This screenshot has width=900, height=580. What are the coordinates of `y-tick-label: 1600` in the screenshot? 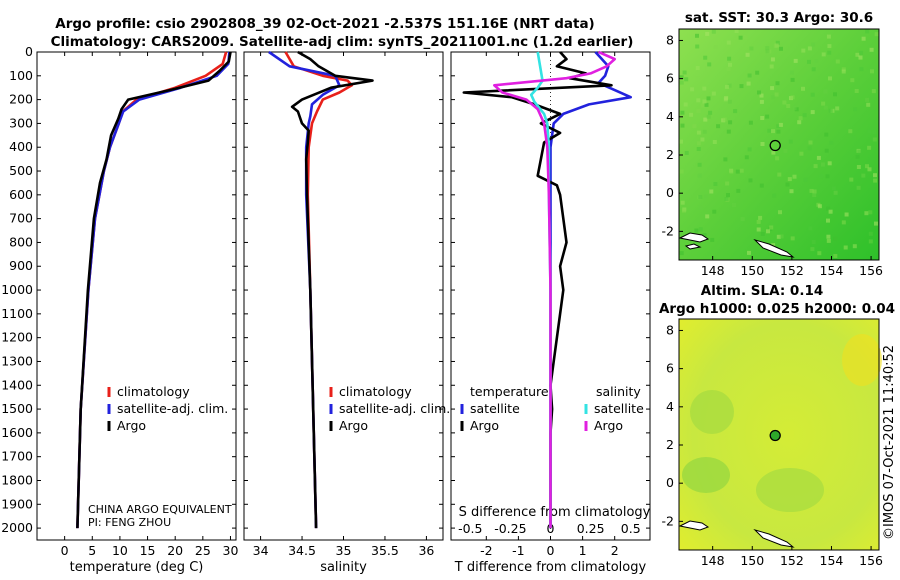 It's located at (17, 432).